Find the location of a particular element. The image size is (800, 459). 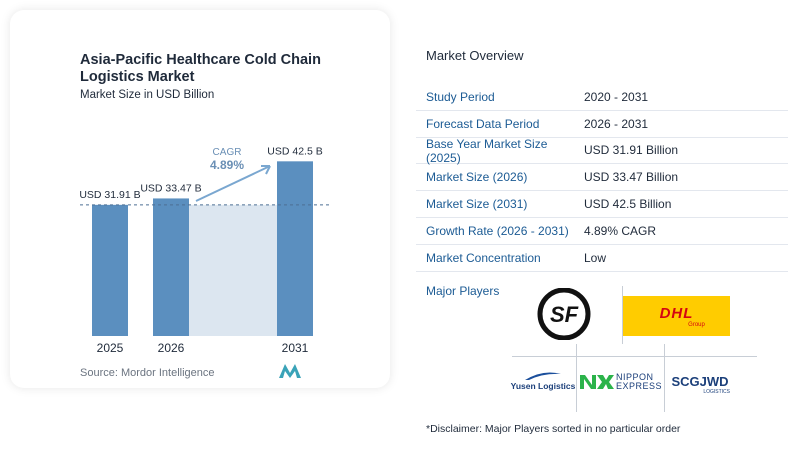

category-label: 2025 is located at coordinates (110, 348).